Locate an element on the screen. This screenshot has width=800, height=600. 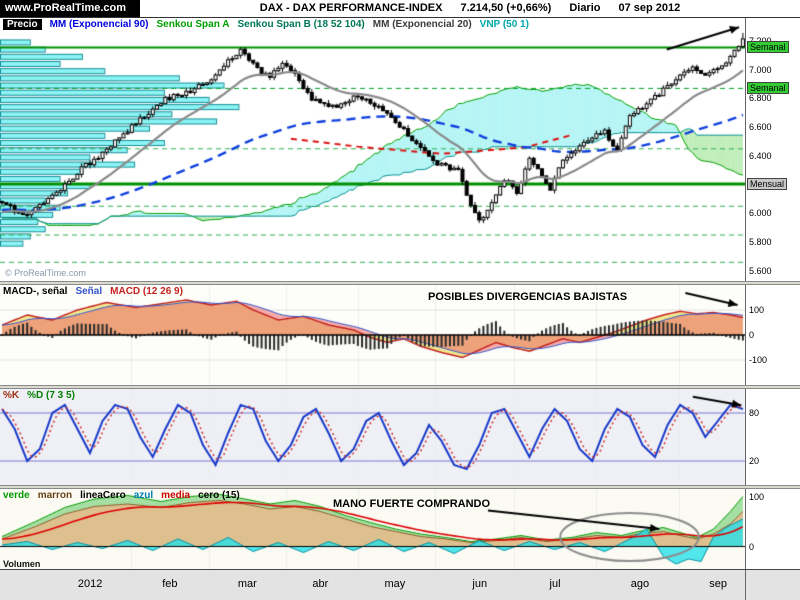
stochastic-plot-area: %K %D (7 3 5) is located at coordinates (372, 437).